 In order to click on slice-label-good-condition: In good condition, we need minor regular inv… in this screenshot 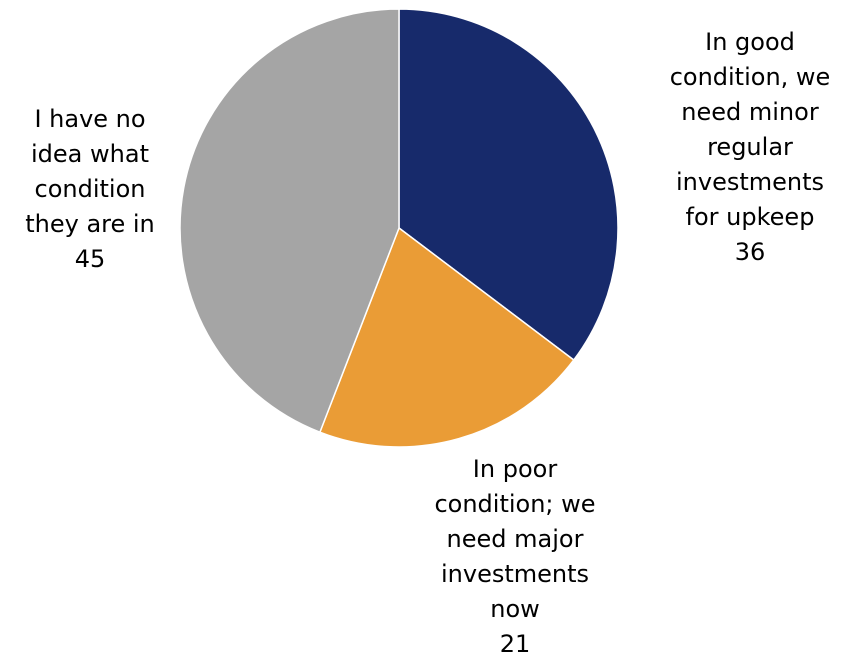, I will do `click(745, 147)`.